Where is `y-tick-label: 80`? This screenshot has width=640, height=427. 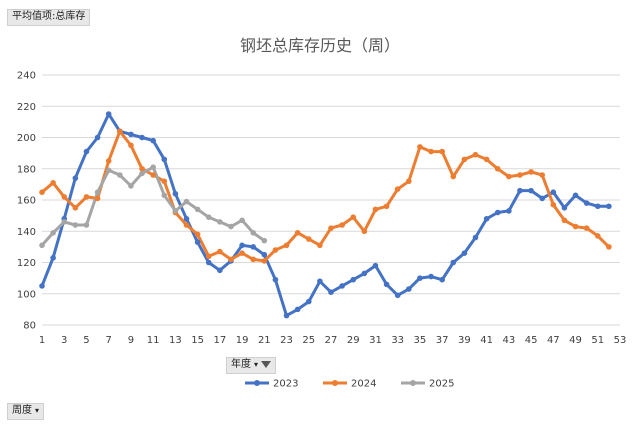
y-tick-label: 80 is located at coordinates (29, 326).